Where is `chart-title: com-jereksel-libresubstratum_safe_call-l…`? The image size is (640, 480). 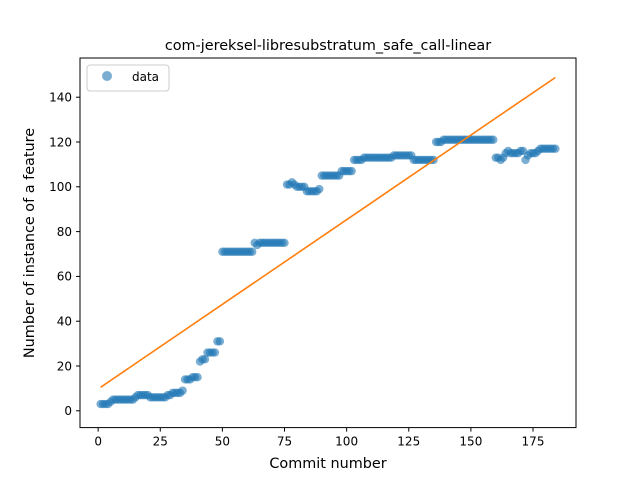
chart-title: com-jereksel-libresubstratum_safe_call-l… is located at coordinates (328, 46).